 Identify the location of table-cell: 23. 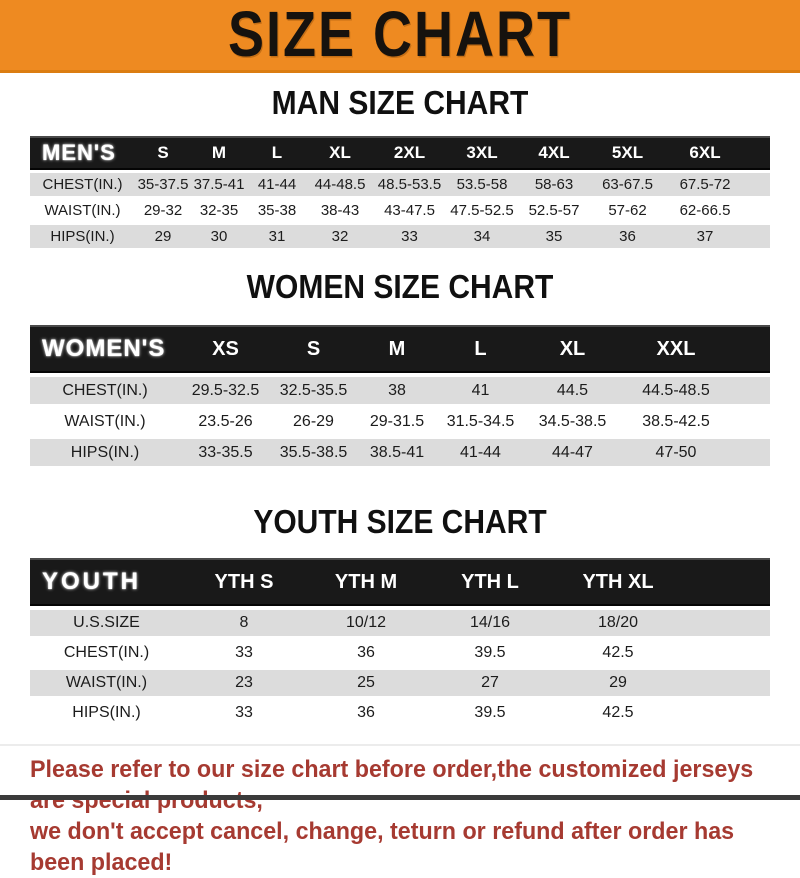
(244, 682).